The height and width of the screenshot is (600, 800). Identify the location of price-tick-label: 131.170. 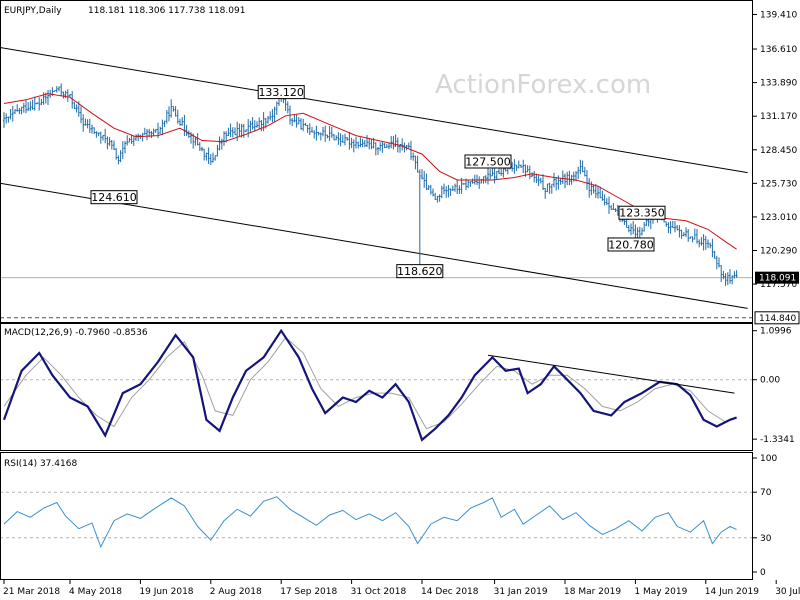
(778, 117).